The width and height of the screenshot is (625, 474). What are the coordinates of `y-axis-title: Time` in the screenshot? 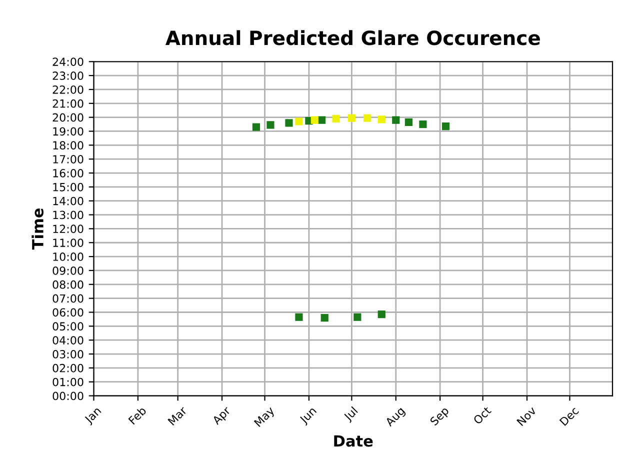 It's located at (38, 229).